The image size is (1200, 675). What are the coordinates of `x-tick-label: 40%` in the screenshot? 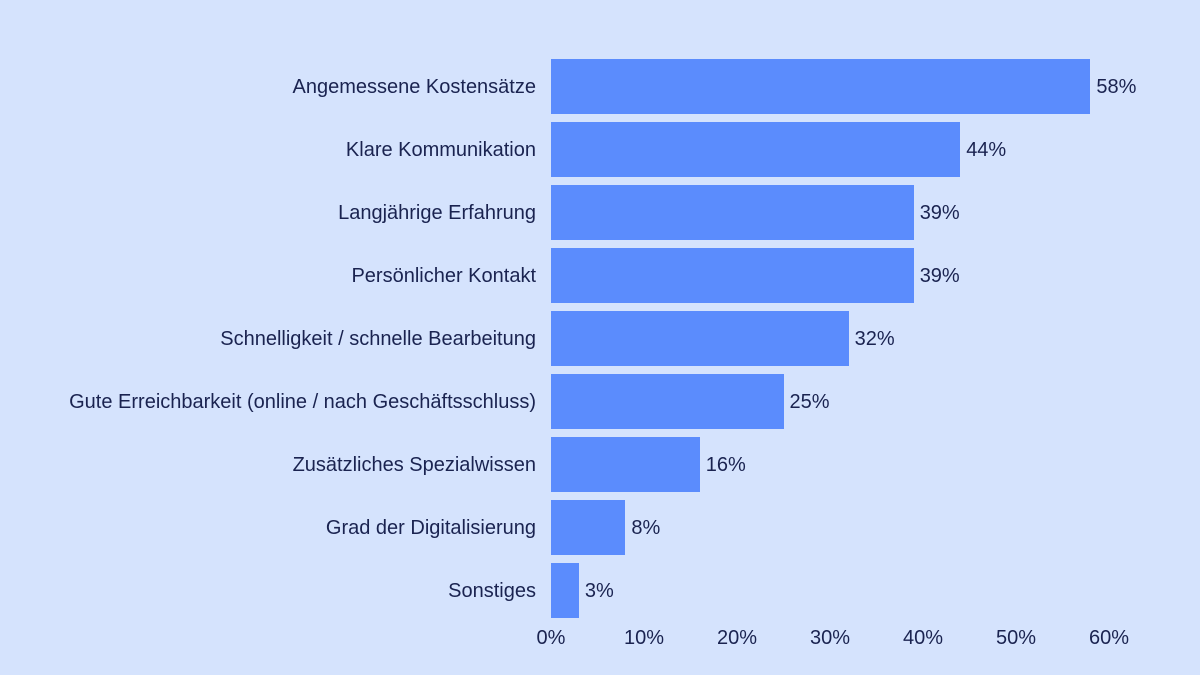 It's located at (923, 638).